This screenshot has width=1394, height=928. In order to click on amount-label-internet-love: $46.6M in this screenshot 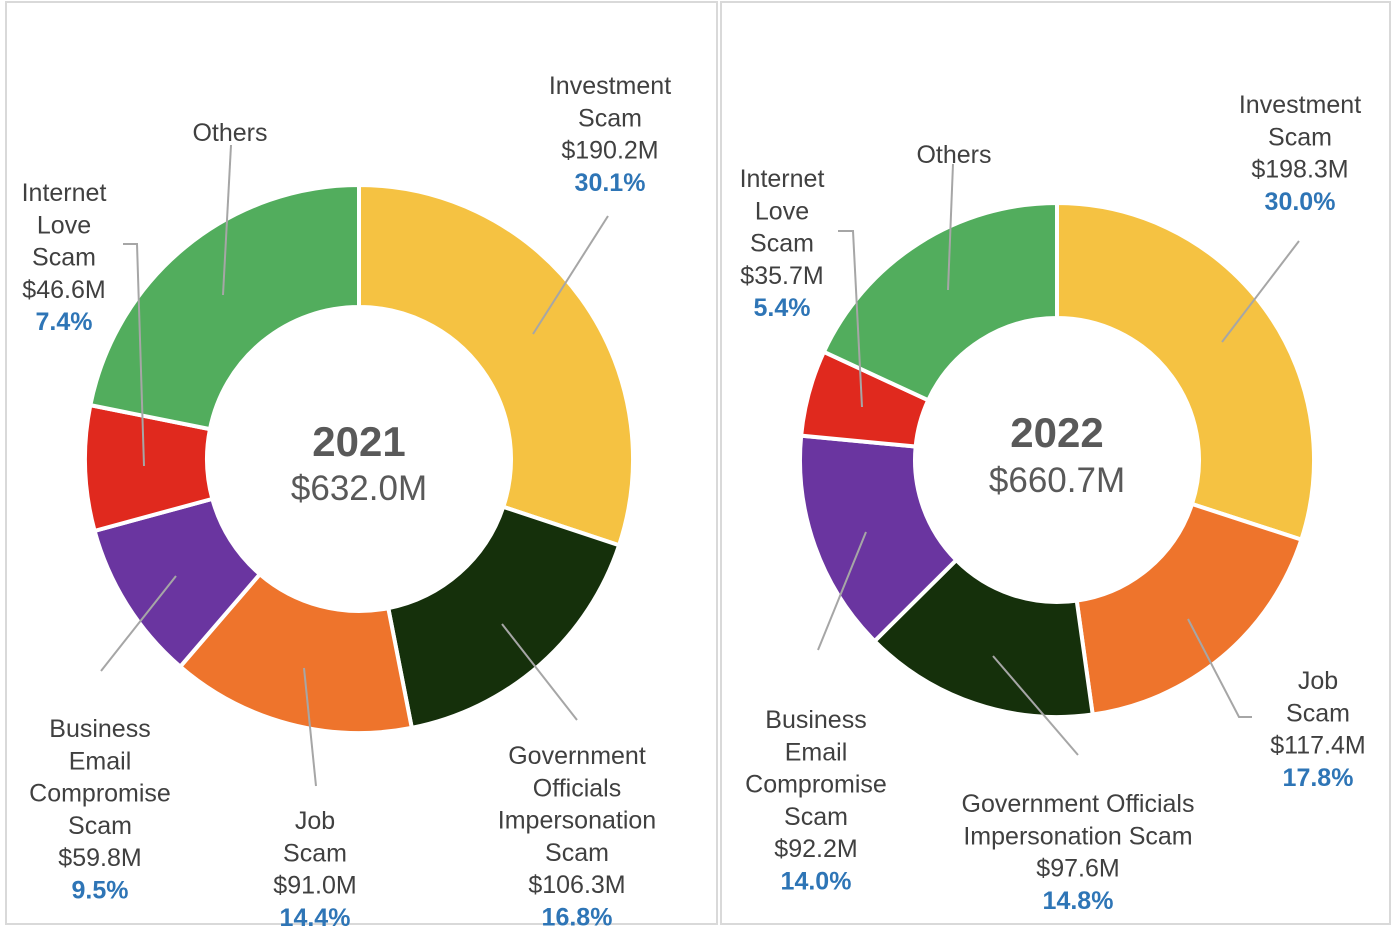, I will do `click(63, 290)`.